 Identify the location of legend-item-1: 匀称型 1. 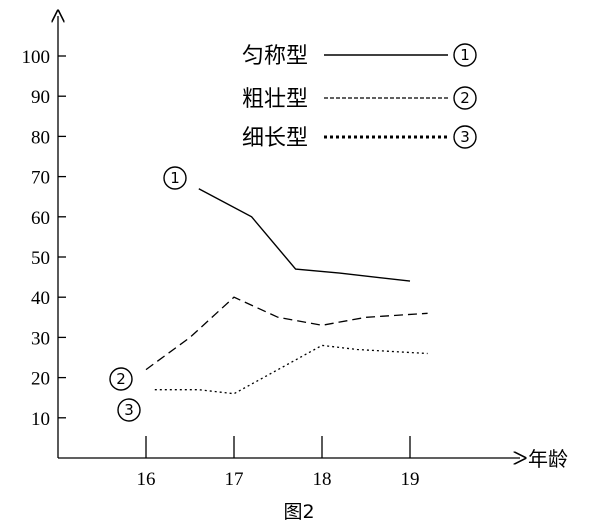
(359, 56).